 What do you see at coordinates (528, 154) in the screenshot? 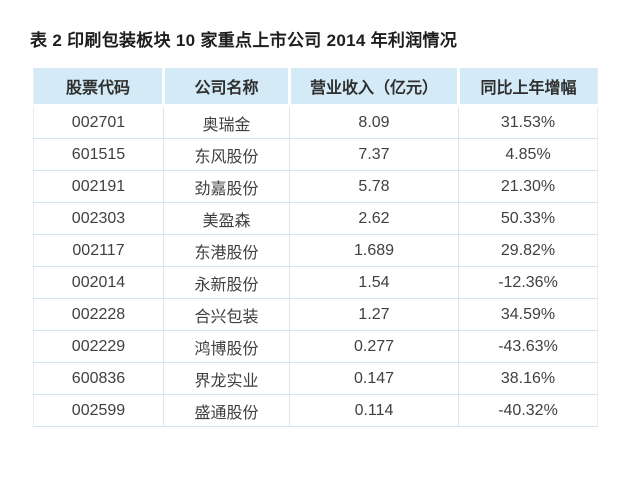
I see `cell-yoy-growth: 4.85%` at bounding box center [528, 154].